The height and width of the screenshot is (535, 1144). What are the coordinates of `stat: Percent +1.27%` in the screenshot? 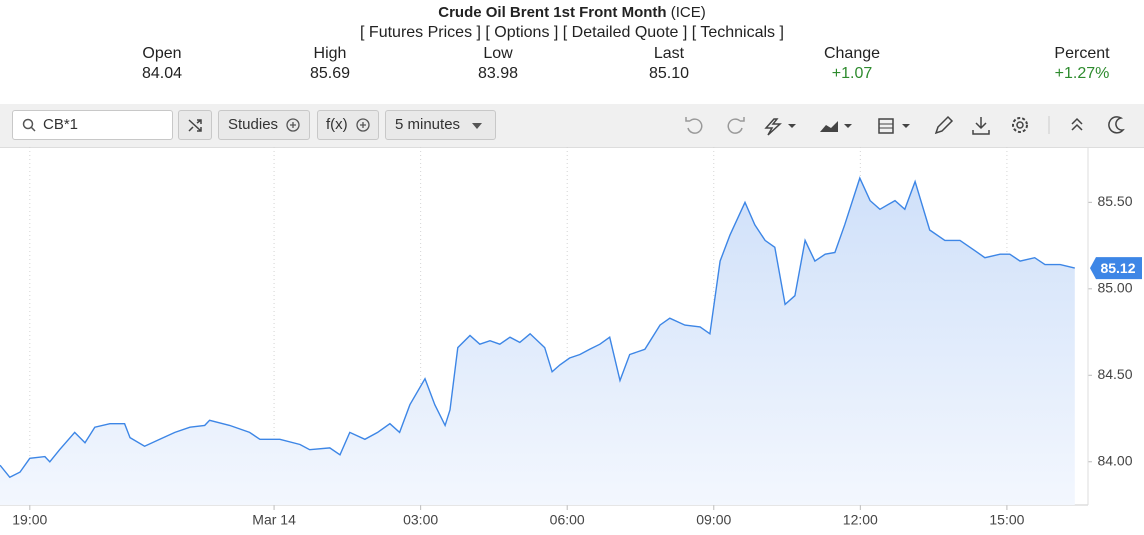 It's located at (1078, 64).